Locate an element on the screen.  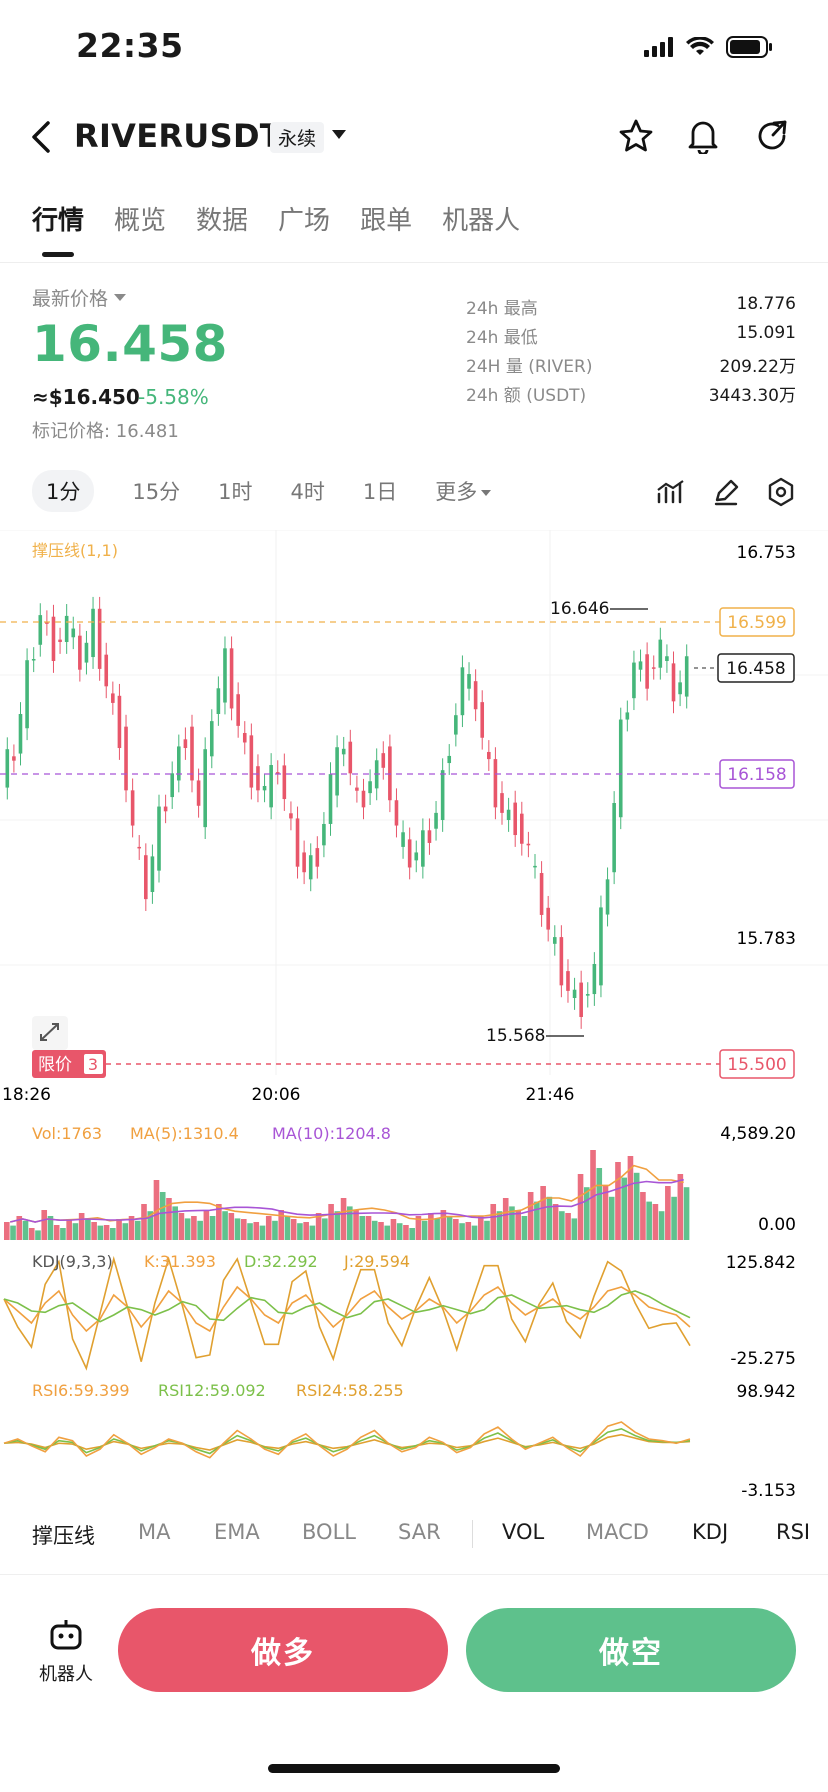
indicator-ma: MA is located at coordinates (154, 1532).